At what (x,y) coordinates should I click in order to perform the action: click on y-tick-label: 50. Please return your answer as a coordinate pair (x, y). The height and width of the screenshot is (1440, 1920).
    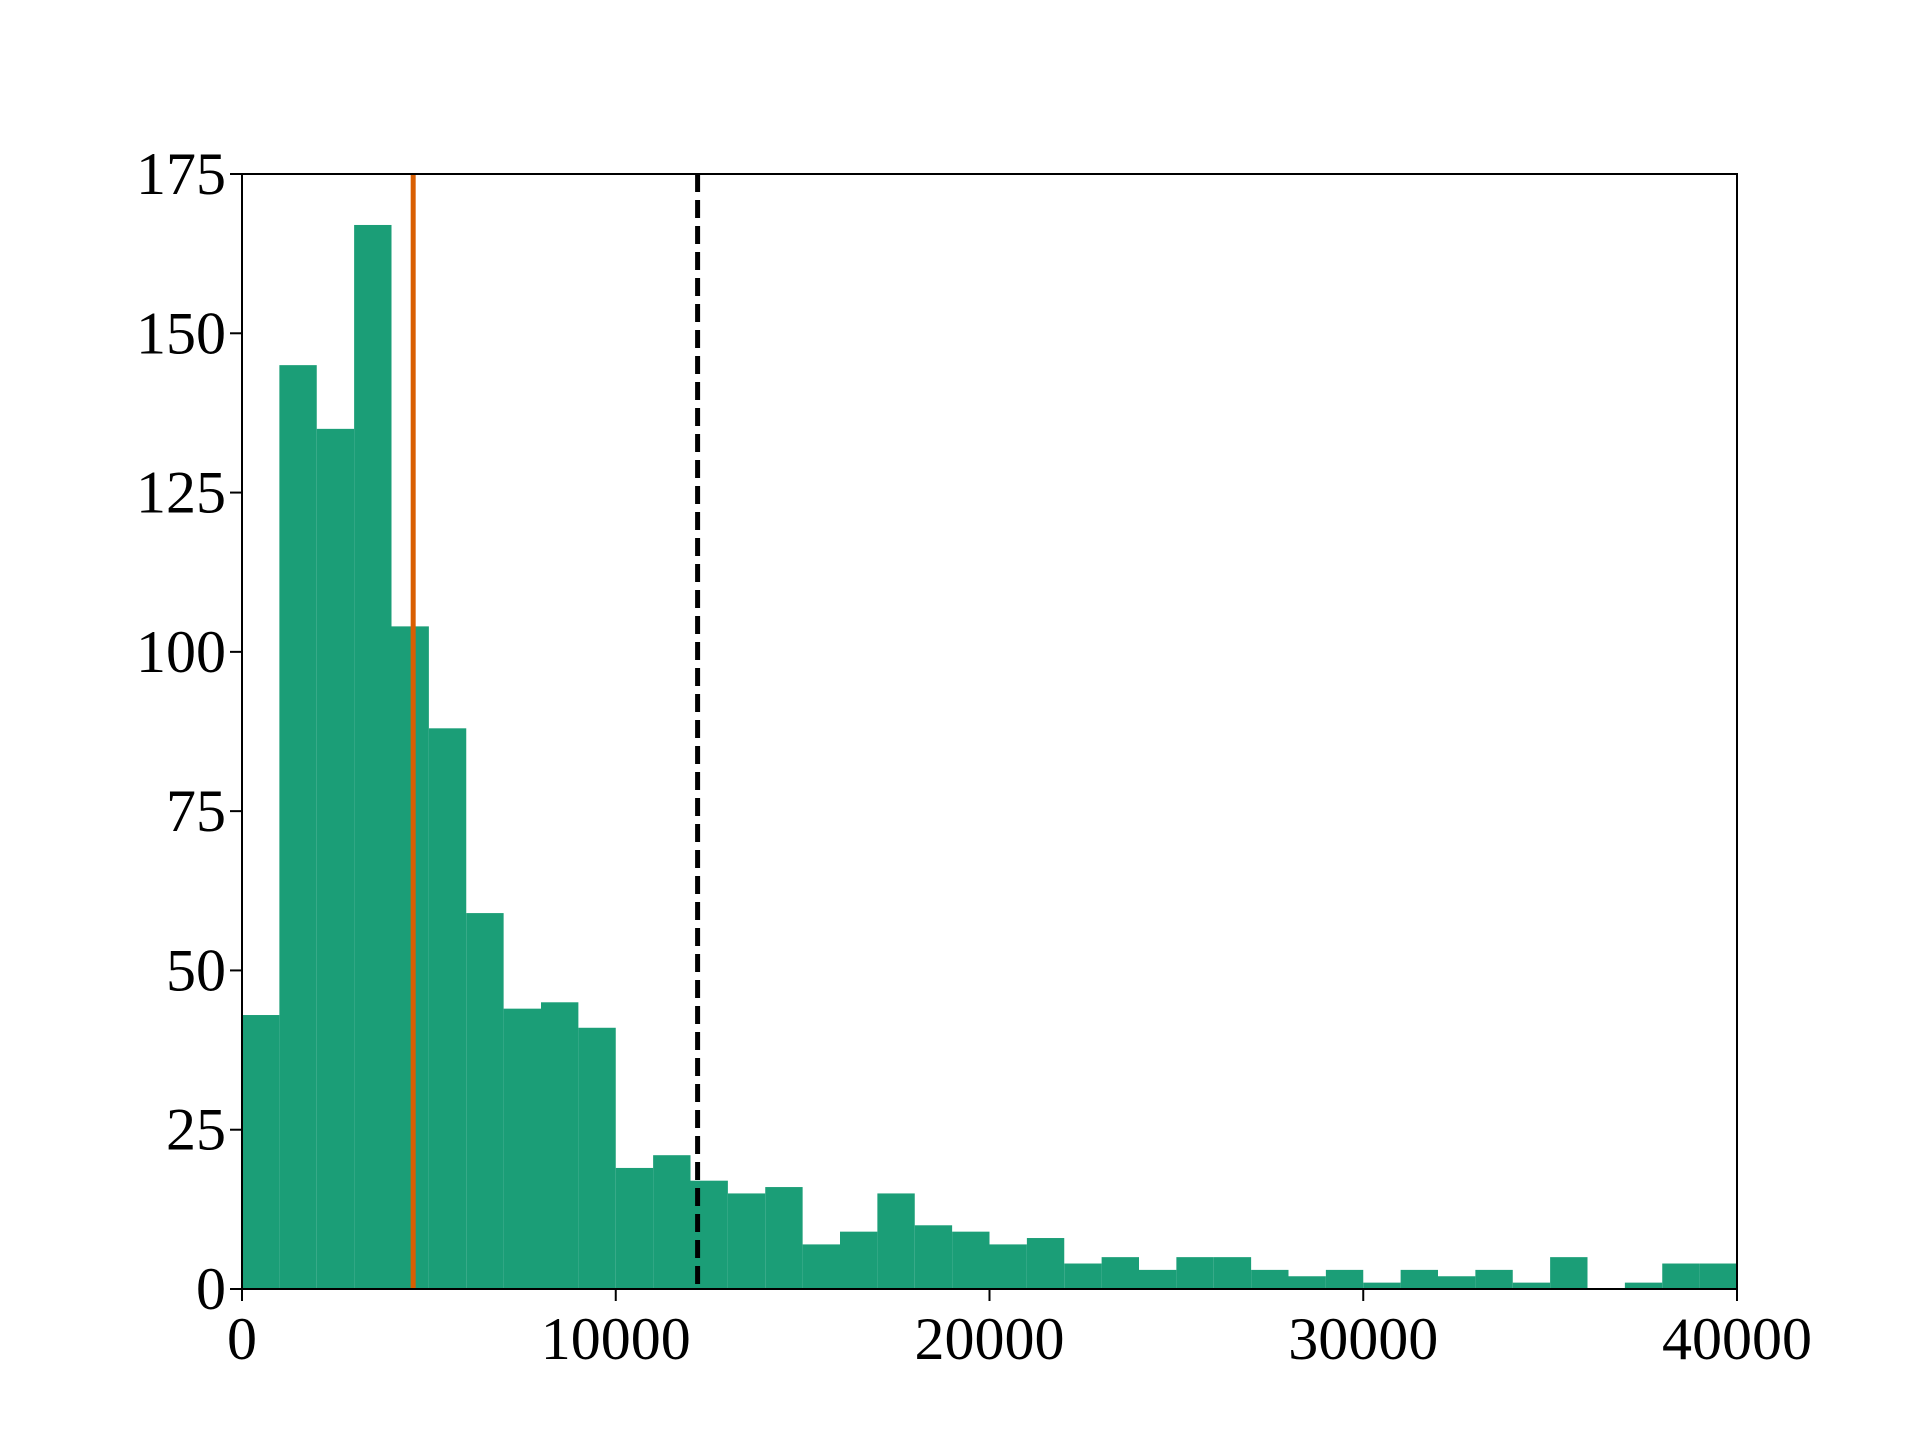
    Looking at the image, I should click on (196, 970).